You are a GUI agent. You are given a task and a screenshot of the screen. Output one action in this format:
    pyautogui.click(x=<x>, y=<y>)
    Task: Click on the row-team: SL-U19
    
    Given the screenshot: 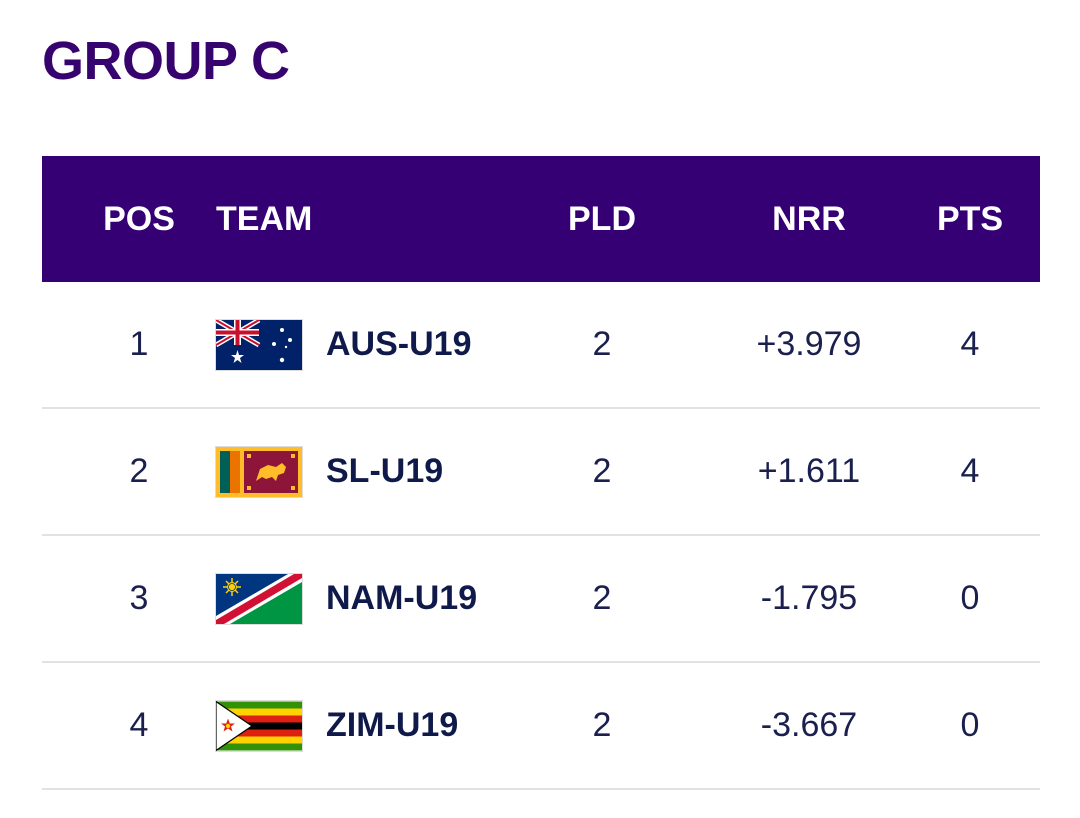 What is the action you would take?
    pyautogui.click(x=381, y=471)
    